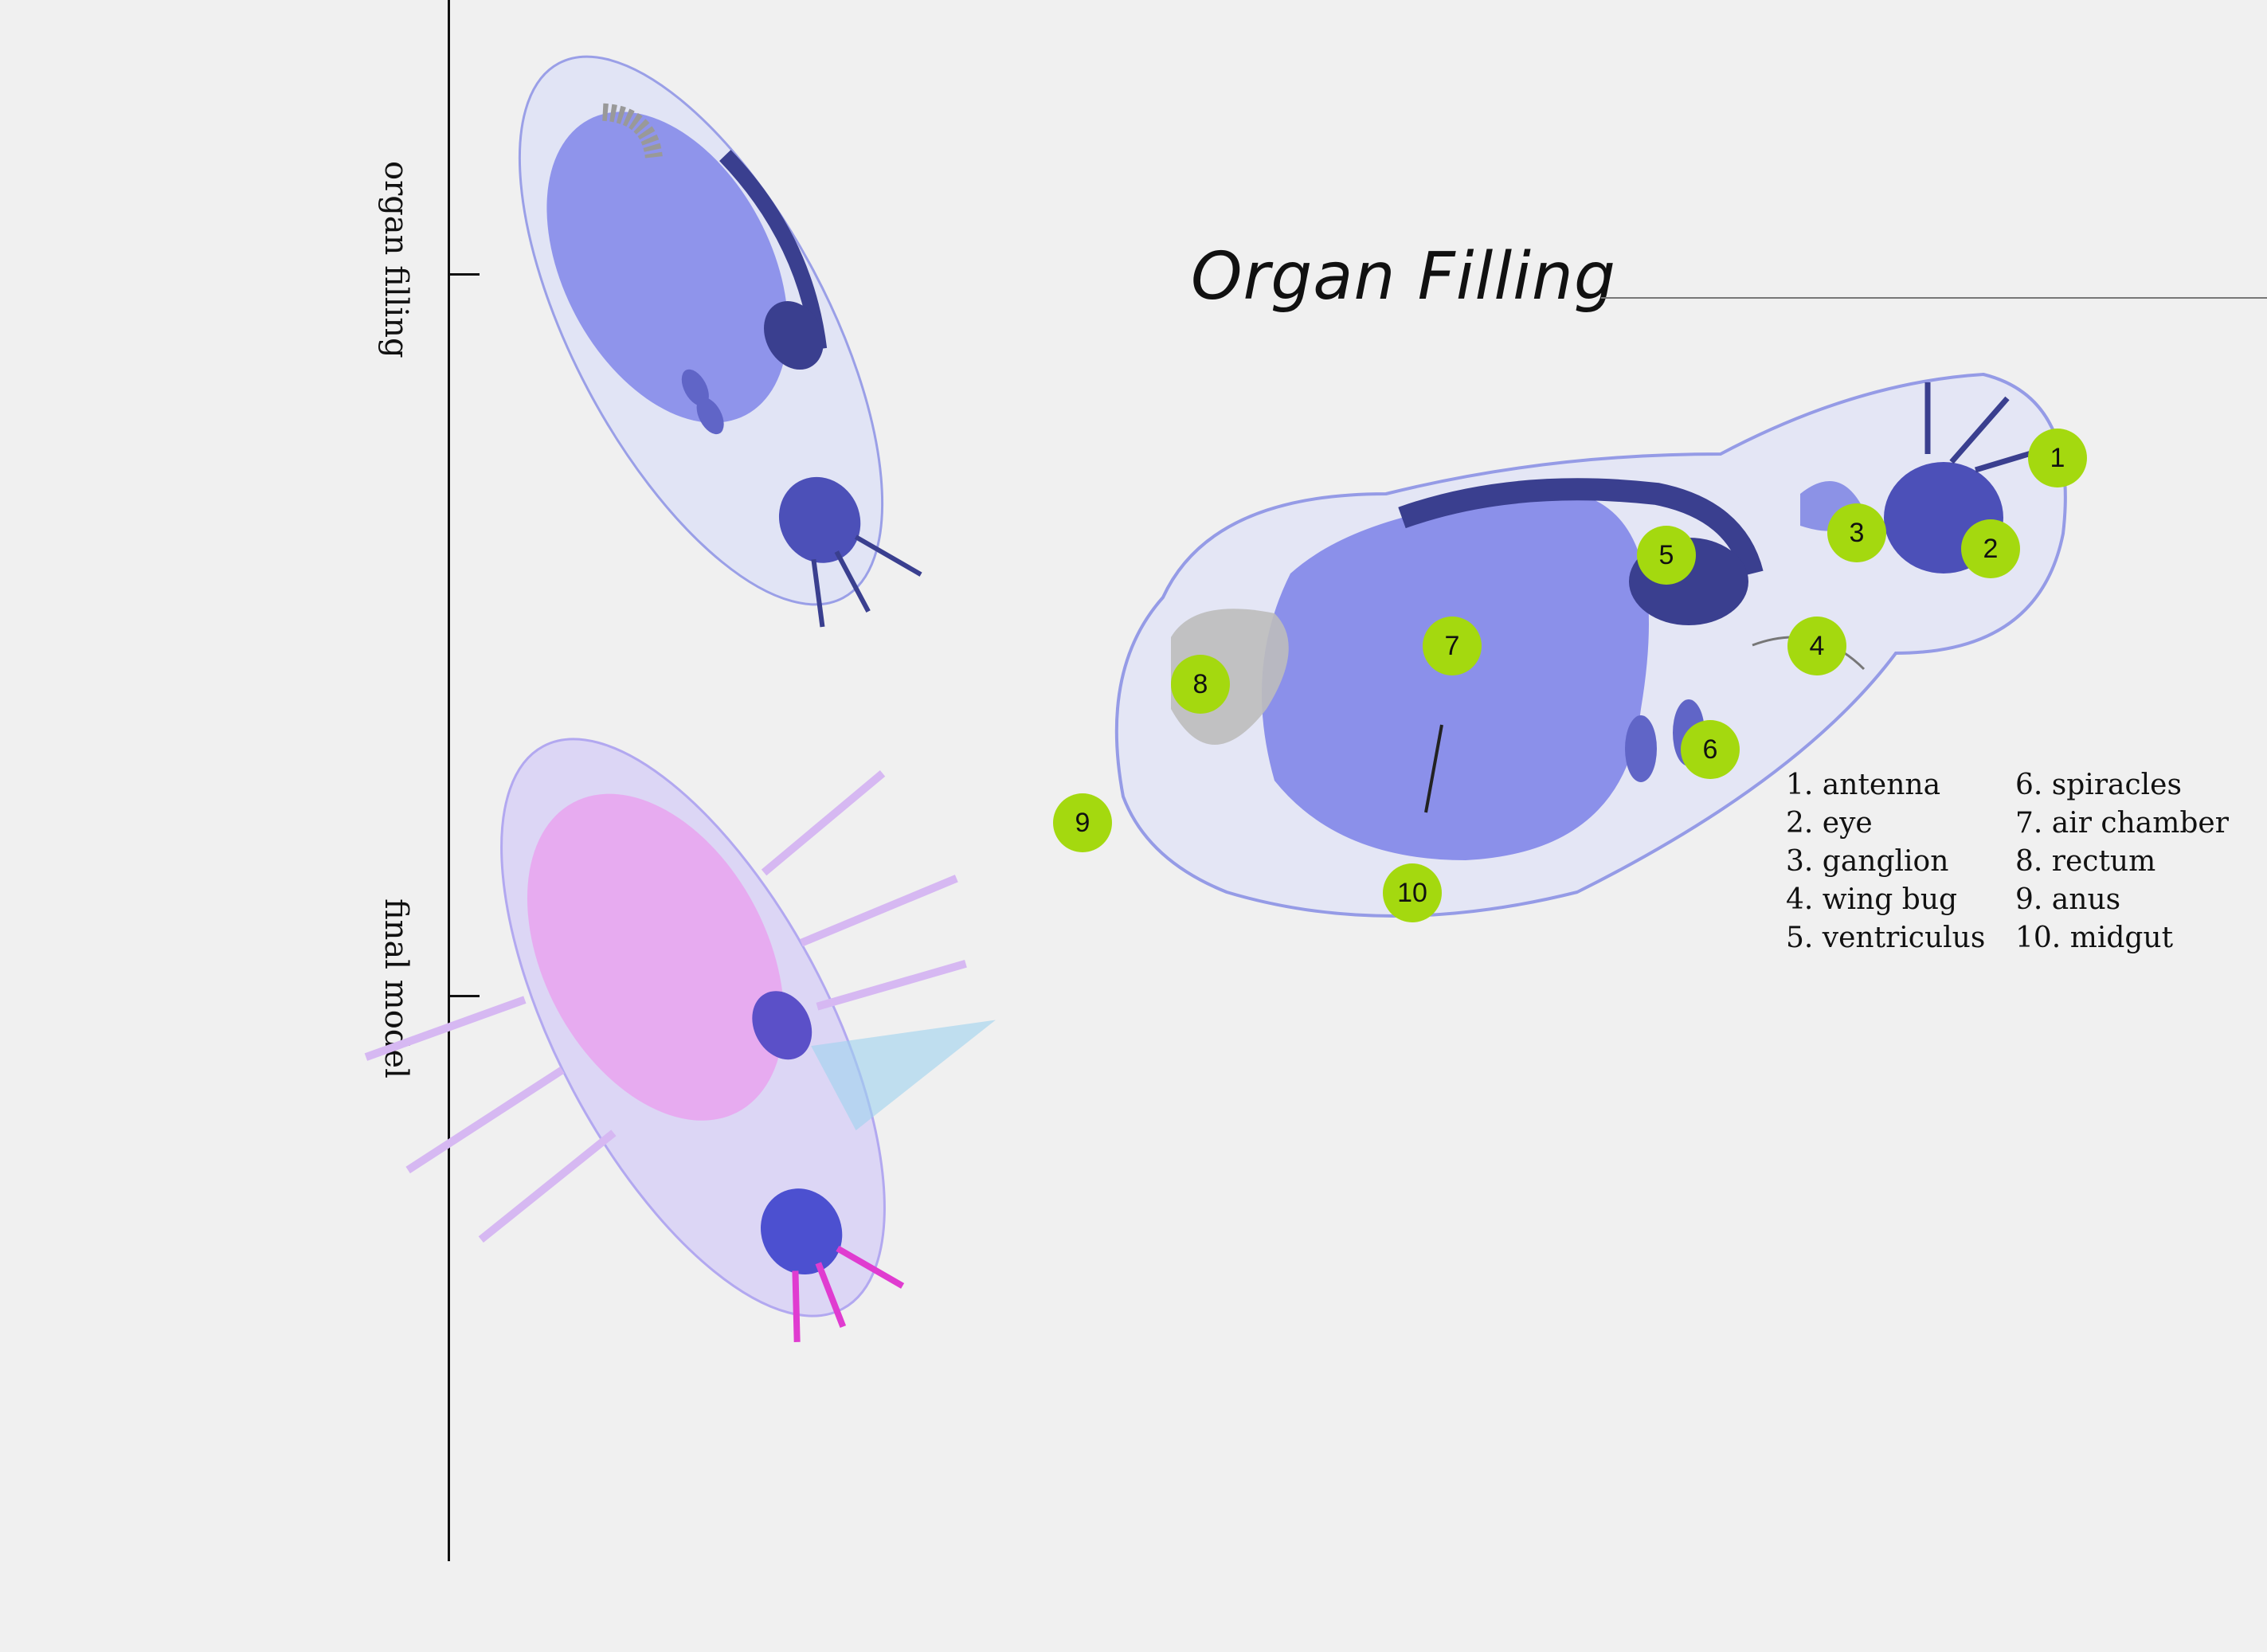 This screenshot has height=1652, width=2267. What do you see at coordinates (1590, 645) in the screenshot?
I see `specimen-main-illustration` at bounding box center [1590, 645].